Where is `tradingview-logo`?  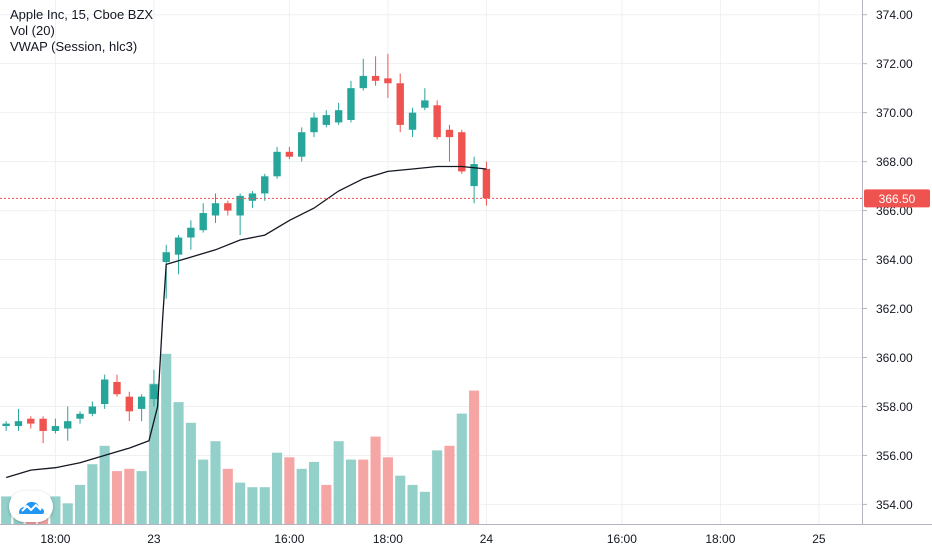
tradingview-logo is located at coordinates (31, 506).